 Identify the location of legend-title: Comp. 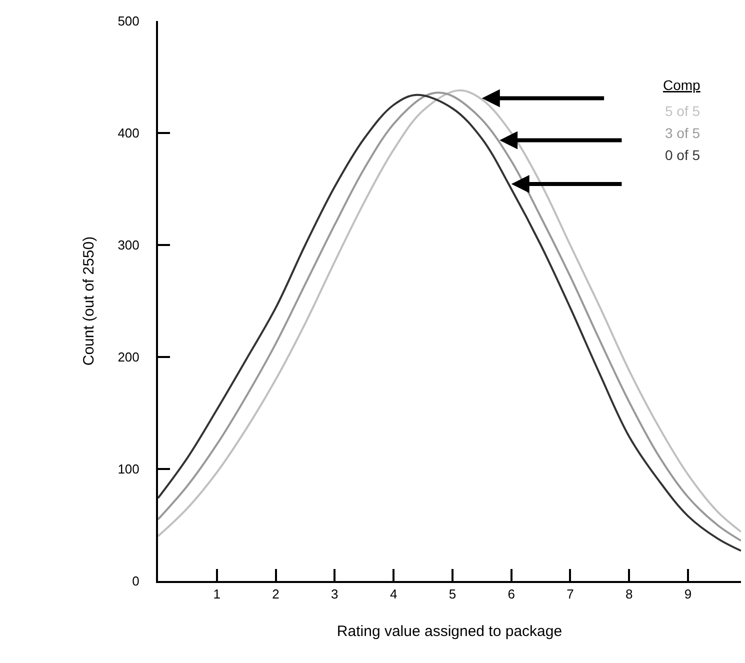
(682, 85).